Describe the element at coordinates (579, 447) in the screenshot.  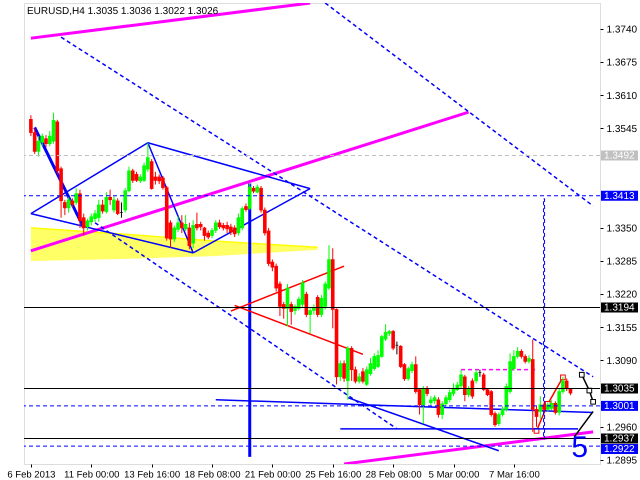
I see `annotation: 5` at that location.